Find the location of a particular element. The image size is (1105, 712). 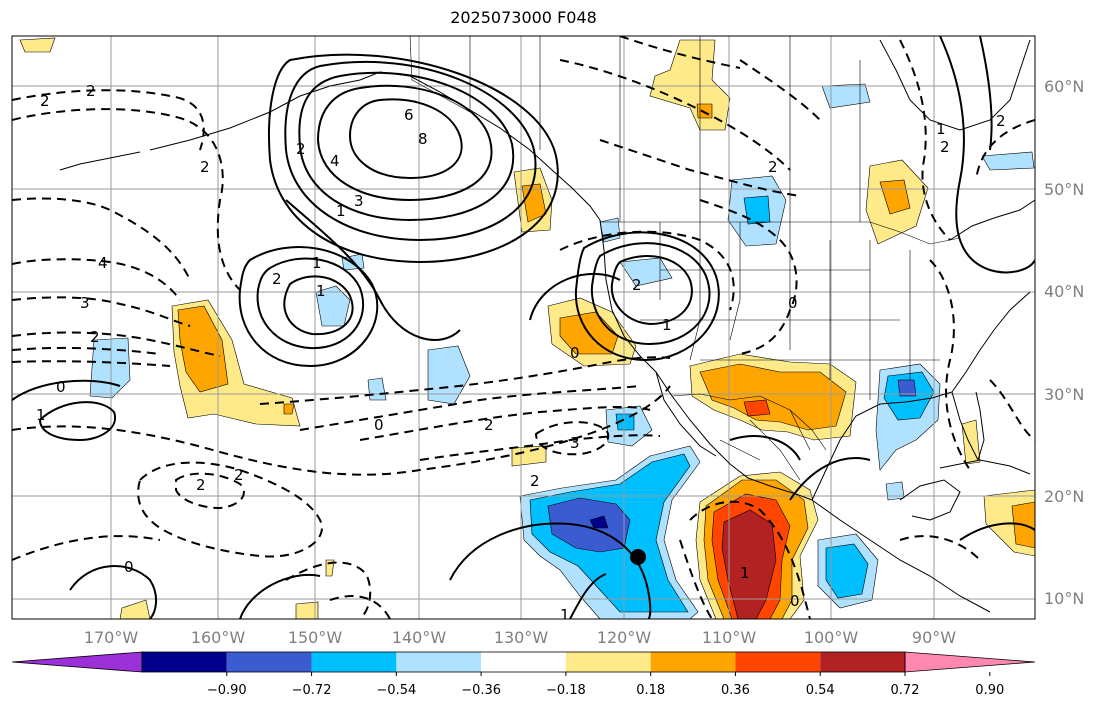

alaska-canada-border is located at coordinates (440, 74).